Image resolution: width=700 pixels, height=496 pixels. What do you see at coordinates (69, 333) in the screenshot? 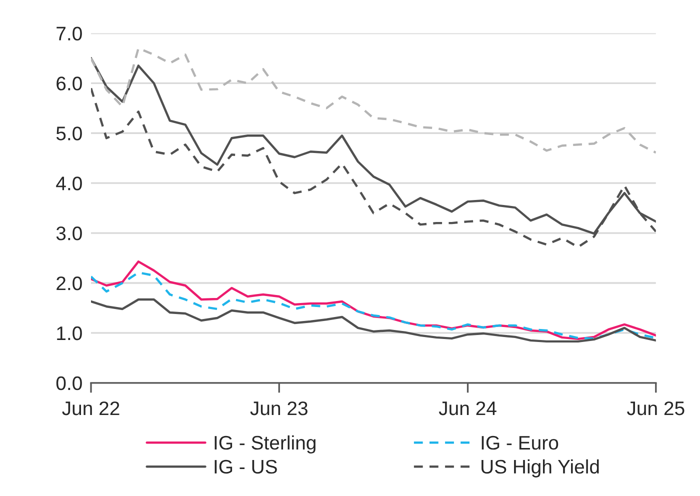
I see `y-tick-label: 1.0` at bounding box center [69, 333].